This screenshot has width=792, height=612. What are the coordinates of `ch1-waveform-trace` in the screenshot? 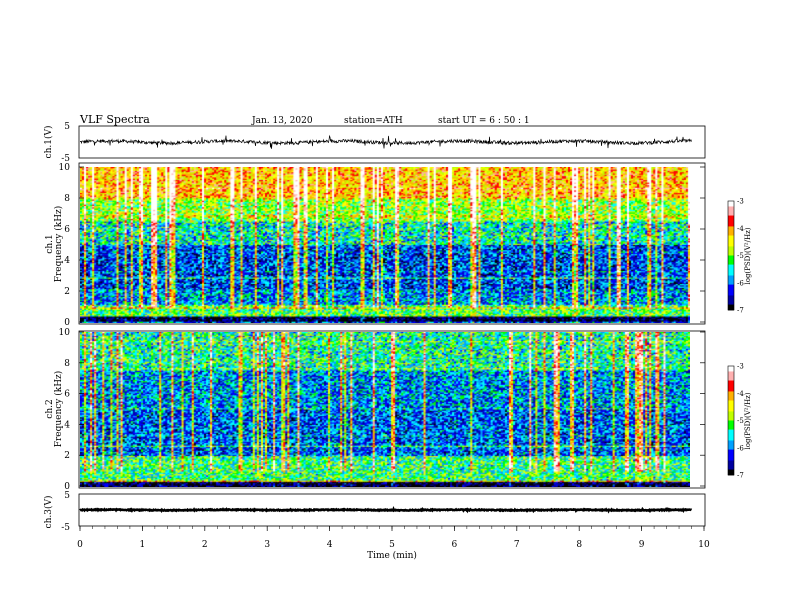 It's located at (386, 141).